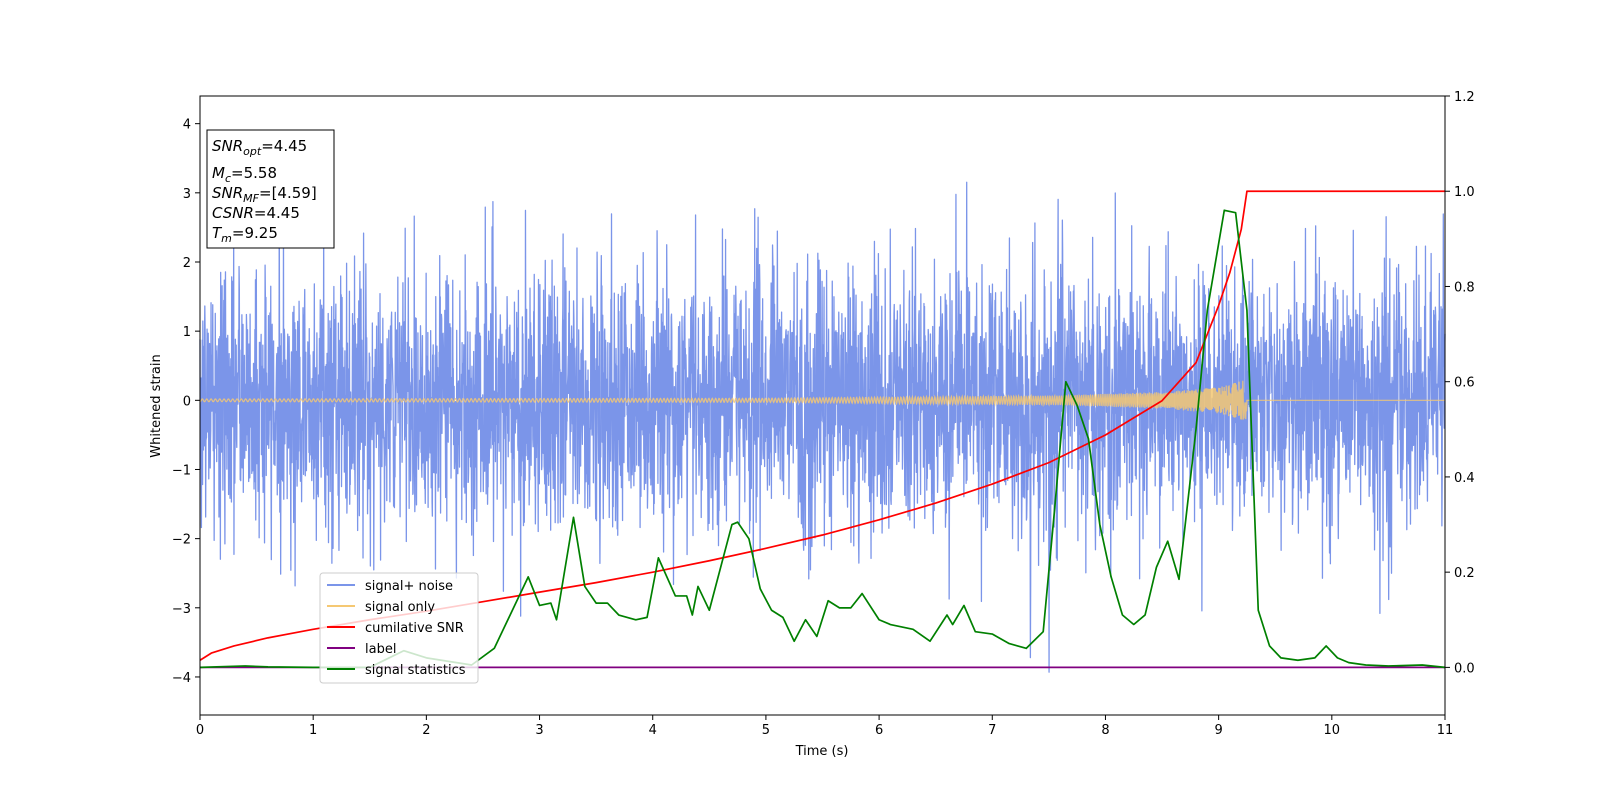 This screenshot has width=1600, height=804. I want to click on x-tick-label: 11, so click(1445, 730).